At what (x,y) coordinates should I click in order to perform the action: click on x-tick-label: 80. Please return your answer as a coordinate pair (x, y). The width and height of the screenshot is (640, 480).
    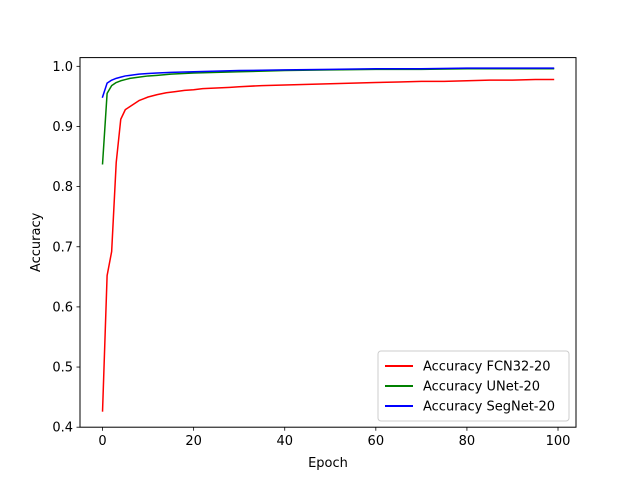
    Looking at the image, I should click on (467, 441).